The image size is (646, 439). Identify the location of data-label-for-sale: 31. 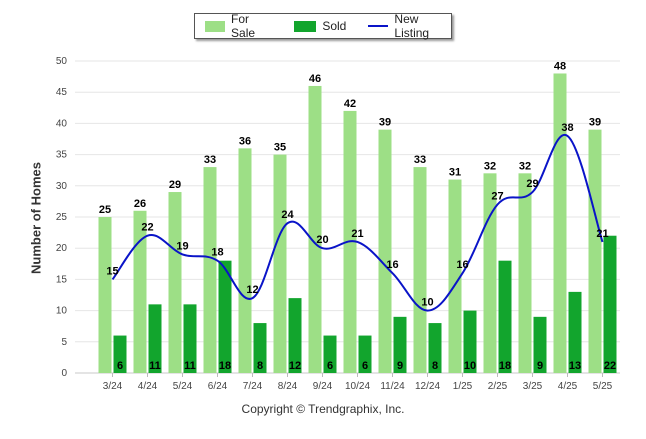
(455, 173).